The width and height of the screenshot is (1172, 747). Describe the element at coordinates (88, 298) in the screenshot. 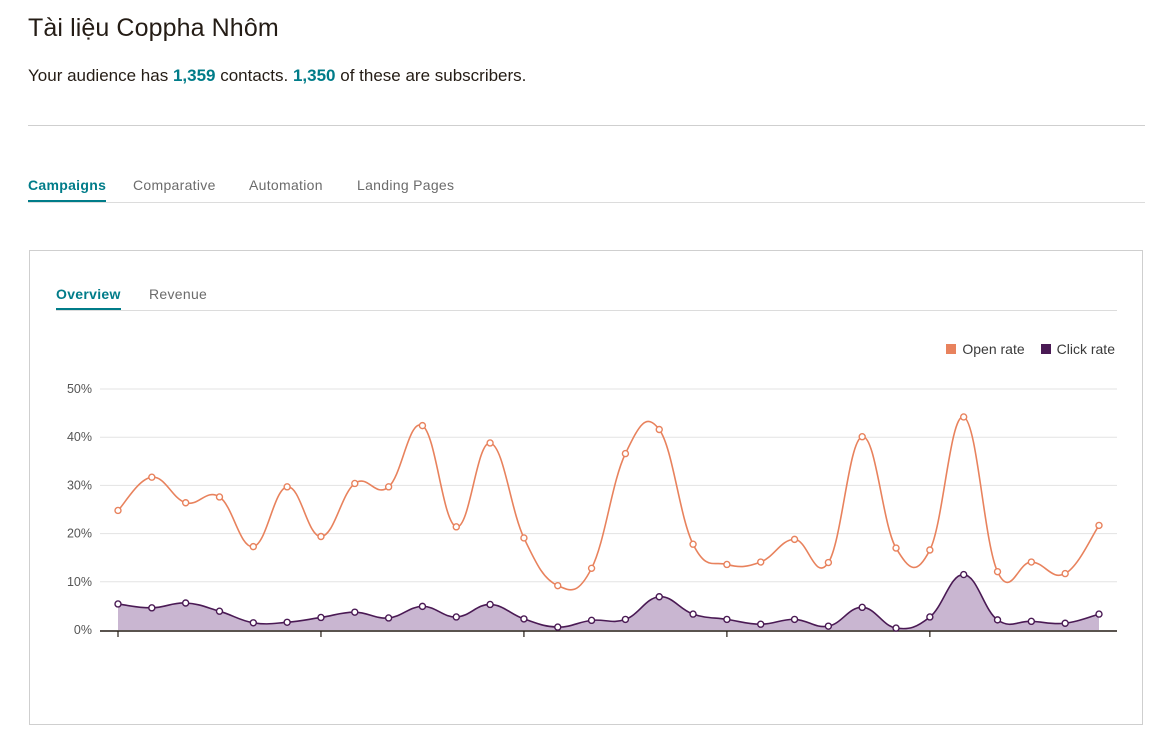

I see `subtab-overview: Overview` at that location.